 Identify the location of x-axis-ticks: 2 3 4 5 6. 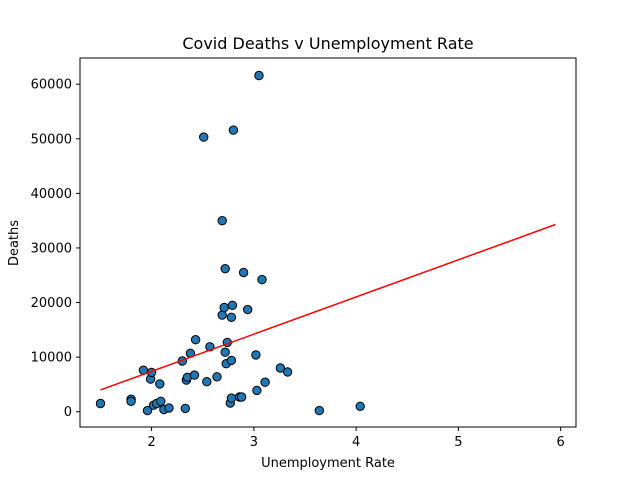
(356, 438).